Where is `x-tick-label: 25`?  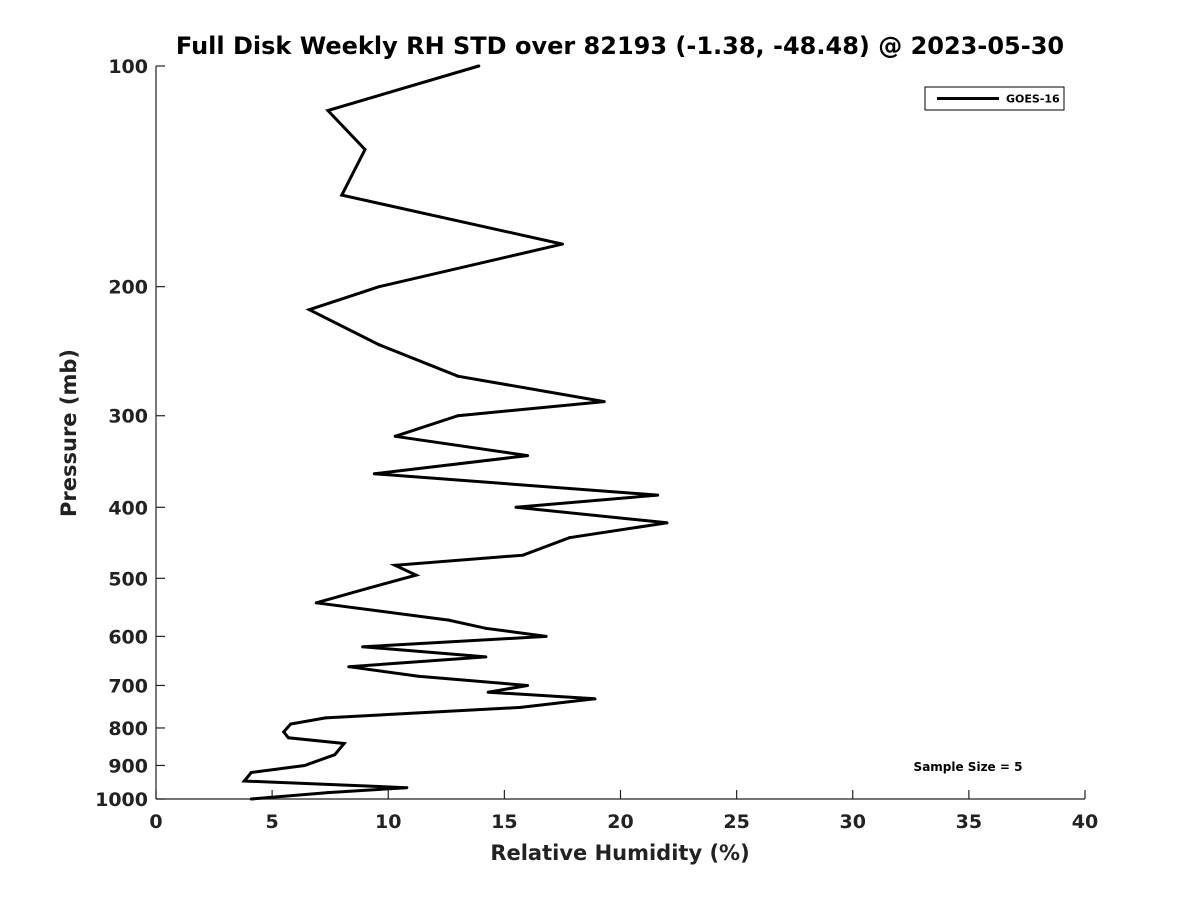 x-tick-label: 25 is located at coordinates (736, 822).